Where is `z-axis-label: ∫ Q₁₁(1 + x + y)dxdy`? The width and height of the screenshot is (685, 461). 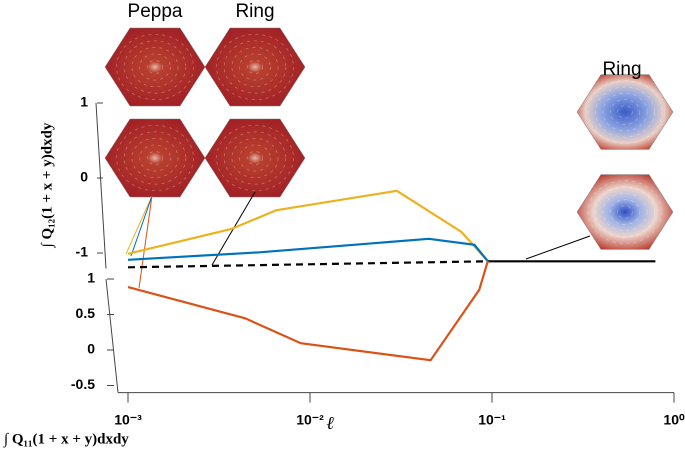
z-axis-label: ∫ Q₁₁(1 + x + y)dxdy is located at coordinates (66, 439).